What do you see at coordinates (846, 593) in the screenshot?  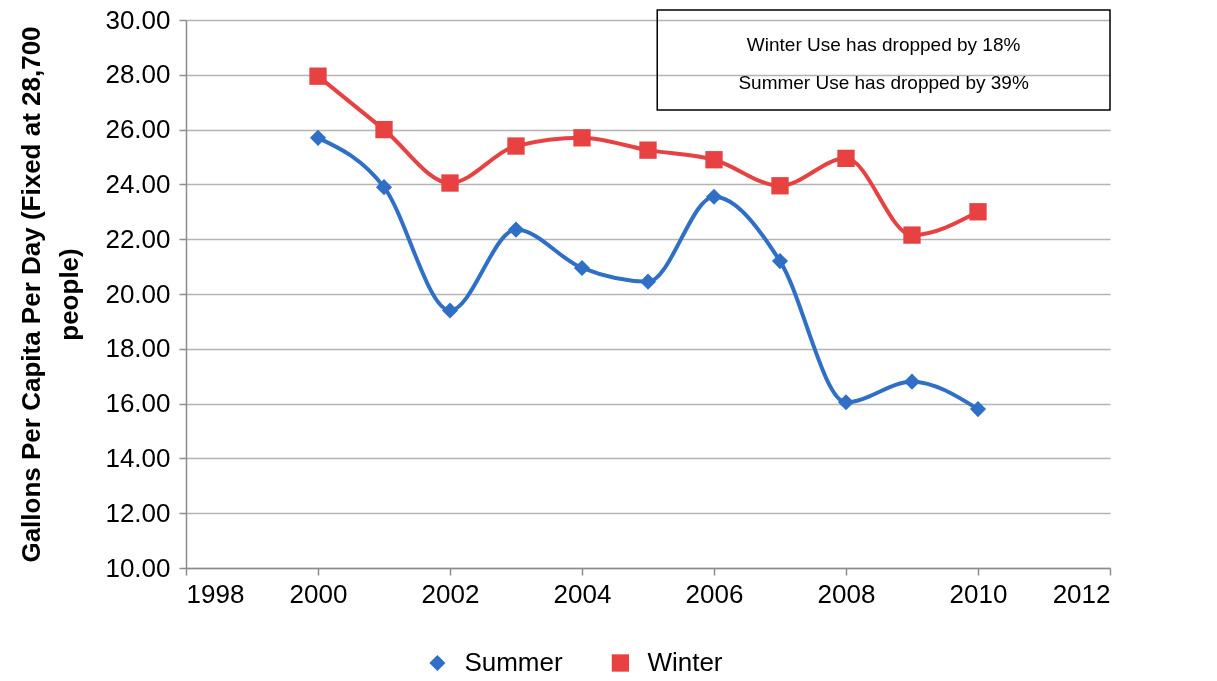 I see `x-tick-label: 2008` at bounding box center [846, 593].